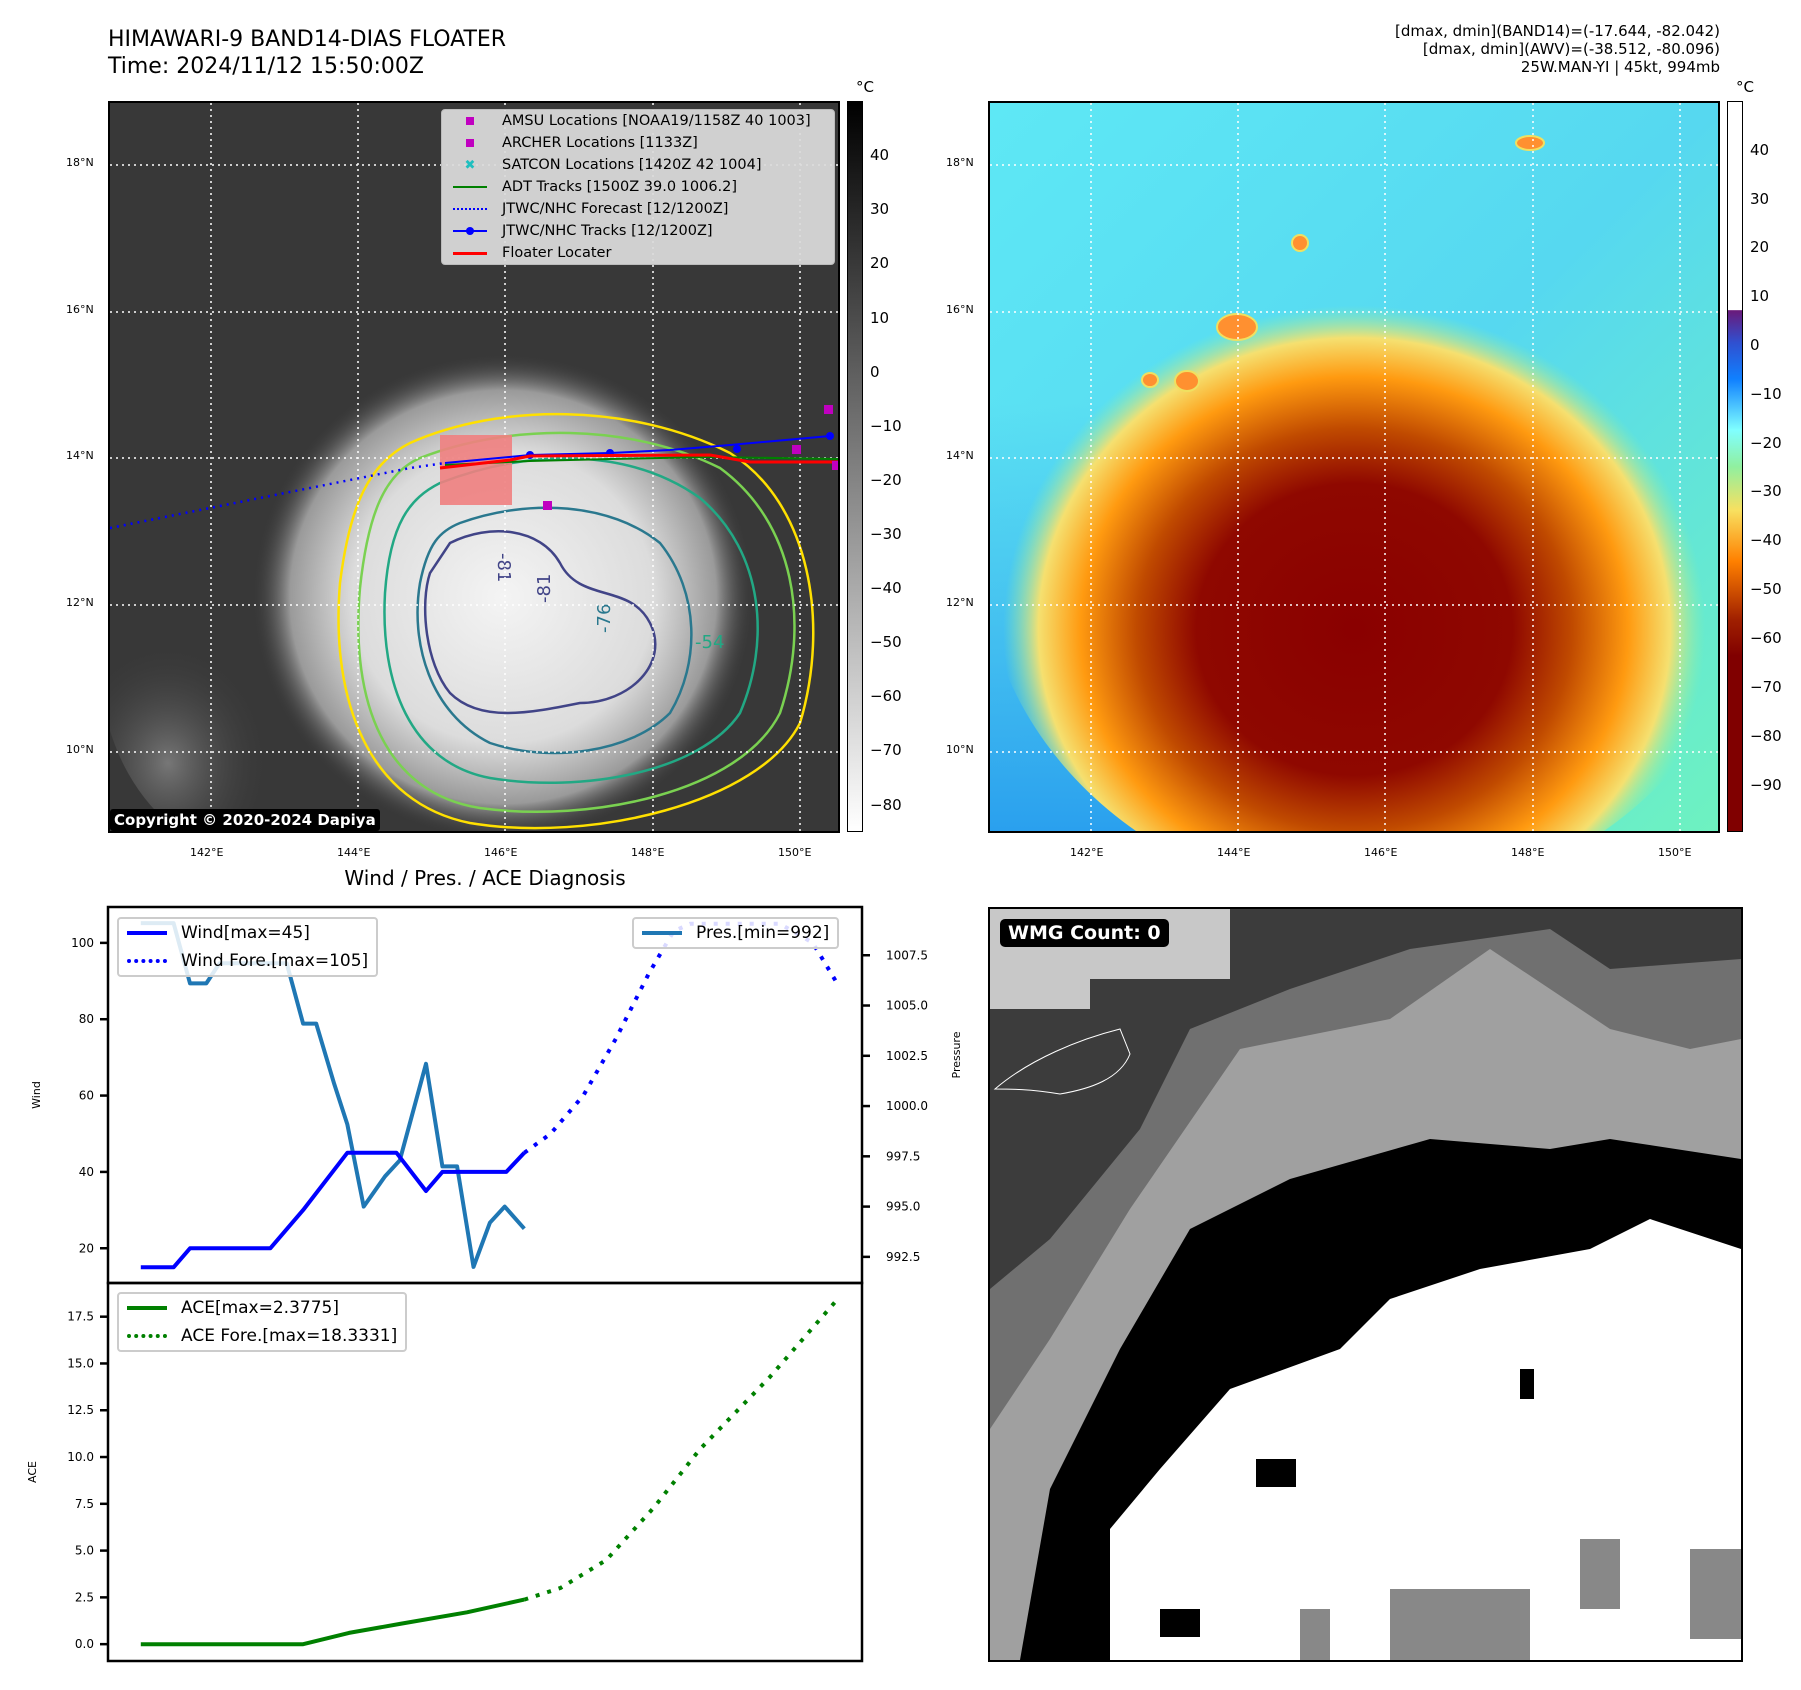 The image size is (1801, 1690). I want to click on contour-yellow, so click(576, 621).